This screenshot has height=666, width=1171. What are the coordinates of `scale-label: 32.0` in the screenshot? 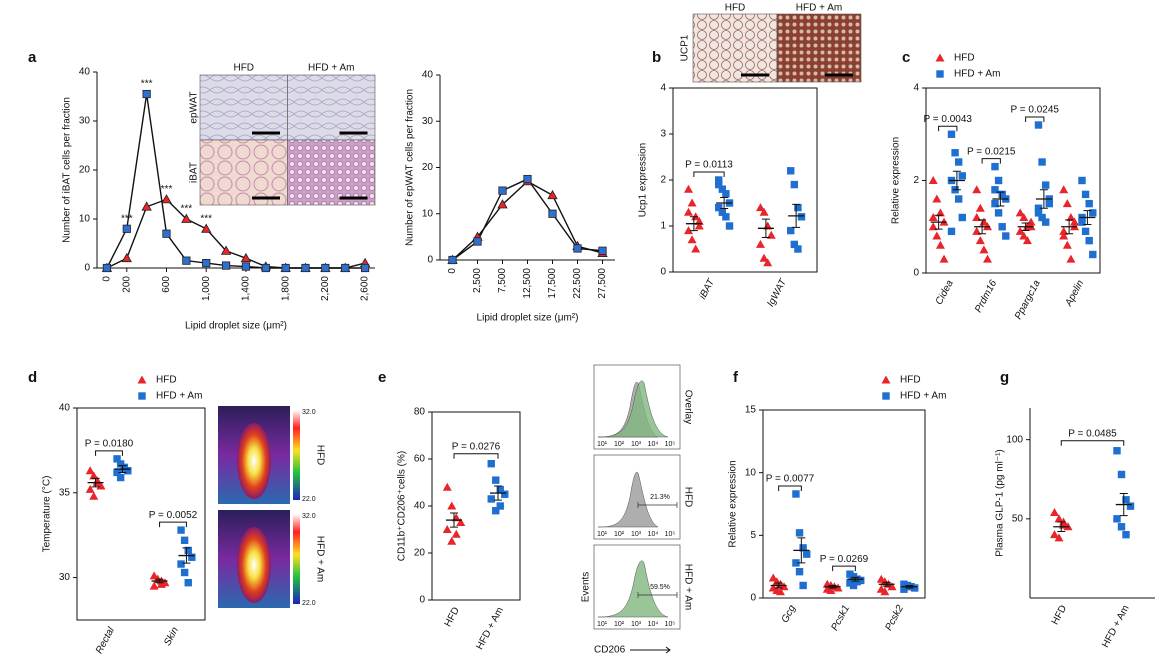 It's located at (309, 412).